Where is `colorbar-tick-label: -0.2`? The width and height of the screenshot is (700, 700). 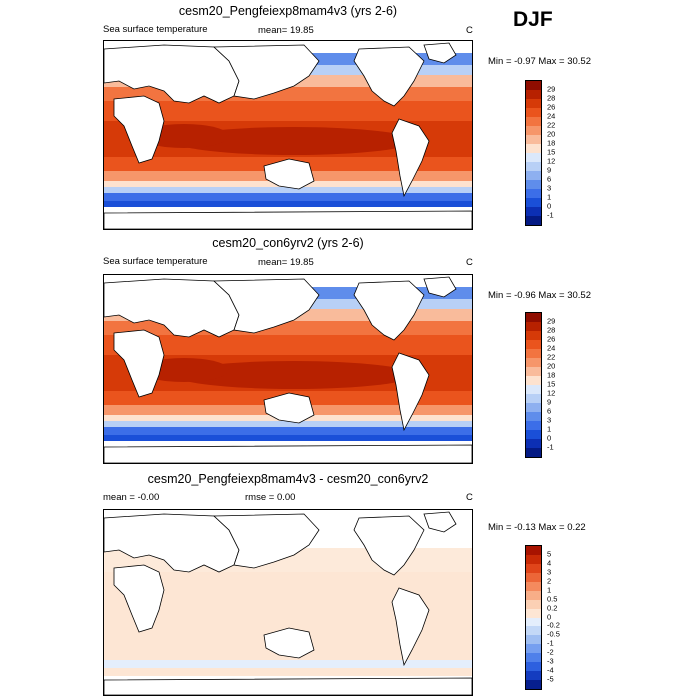
colorbar-tick-label: -0.2 is located at coordinates (553, 625).